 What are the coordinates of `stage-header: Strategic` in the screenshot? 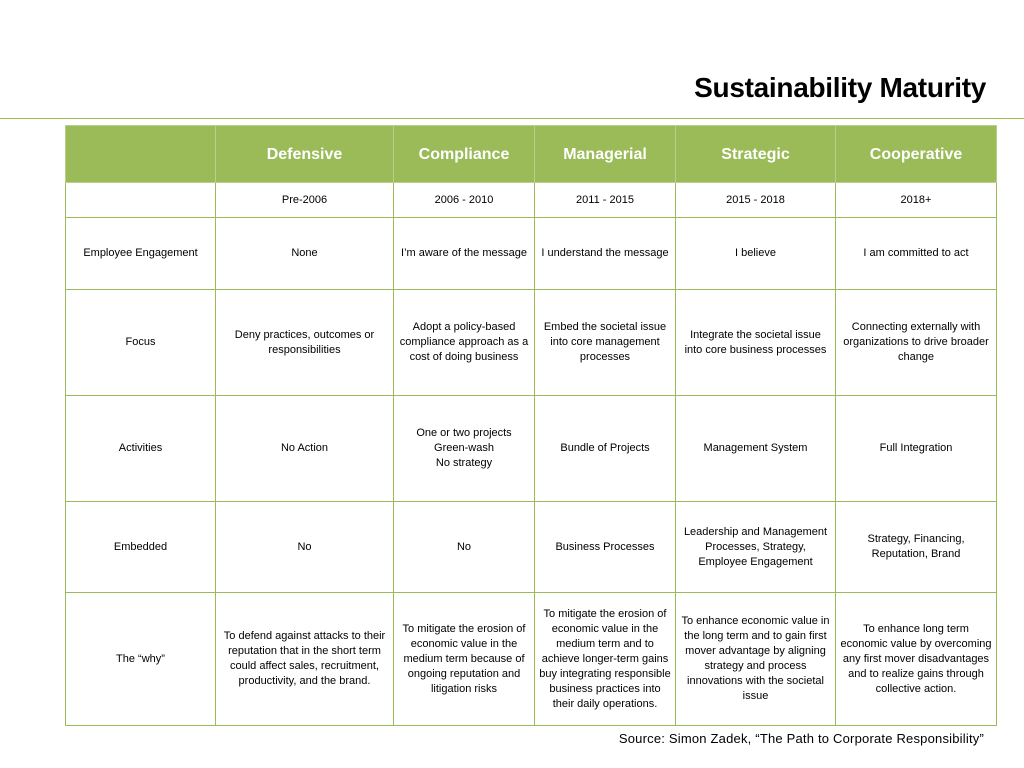 It's located at (755, 154).